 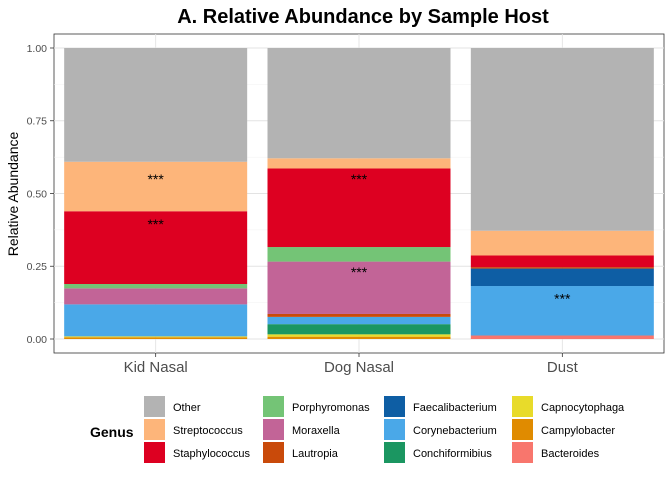 What do you see at coordinates (208, 431) in the screenshot?
I see `legend-label: Streptococcus` at bounding box center [208, 431].